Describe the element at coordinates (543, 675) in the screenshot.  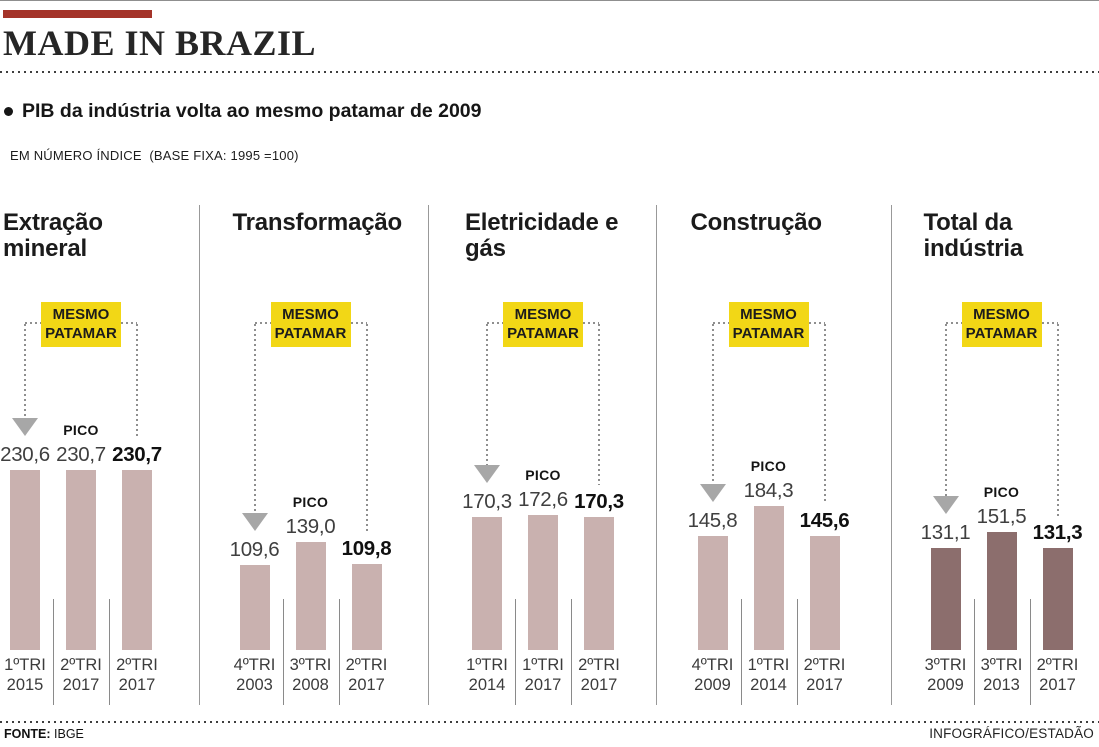
I see `bar-label: 1ºTRI 2017` at that location.